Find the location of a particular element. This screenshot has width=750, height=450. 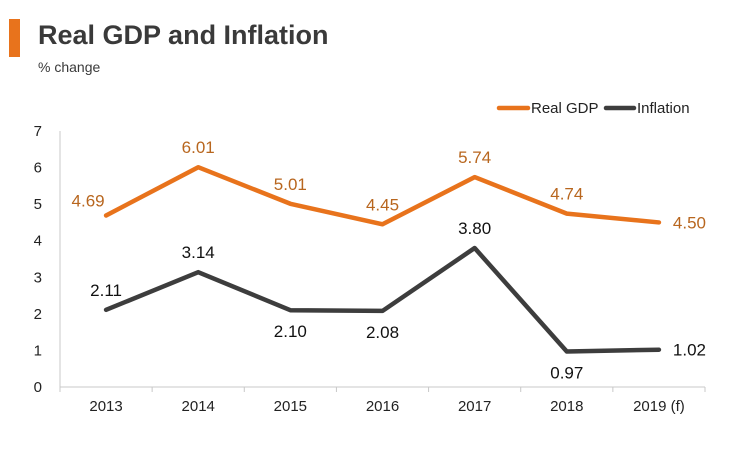

real-gdp-data-label: 4.45 is located at coordinates (382, 204).